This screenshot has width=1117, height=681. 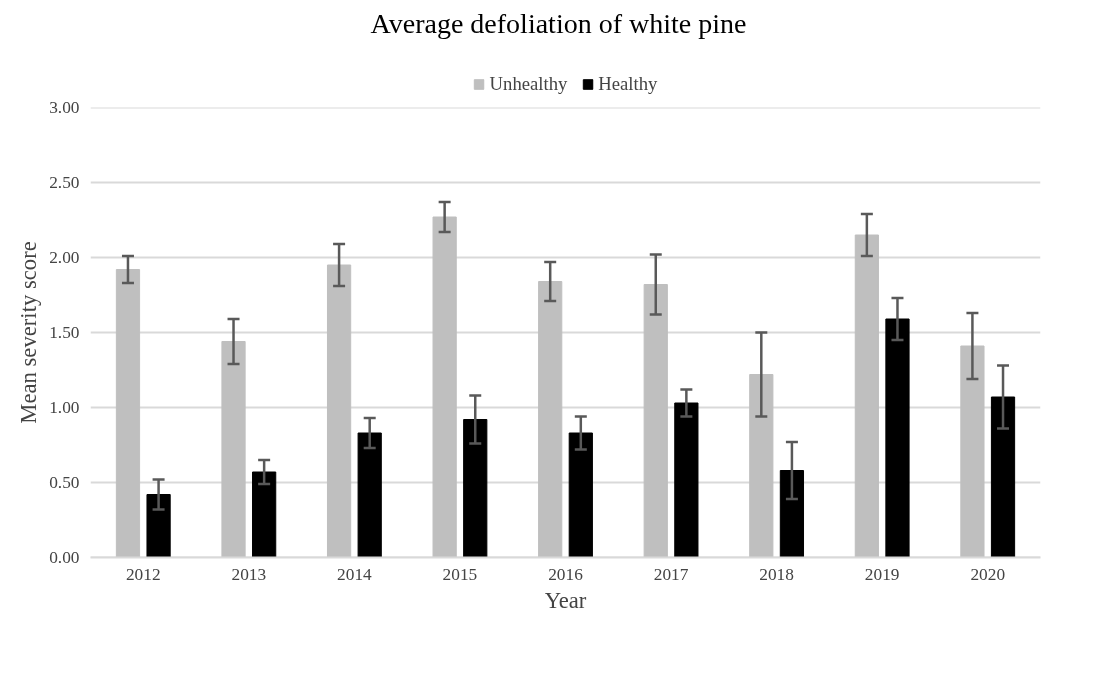 What do you see at coordinates (64, 332) in the screenshot?
I see `y-tick-label: 1.50` at bounding box center [64, 332].